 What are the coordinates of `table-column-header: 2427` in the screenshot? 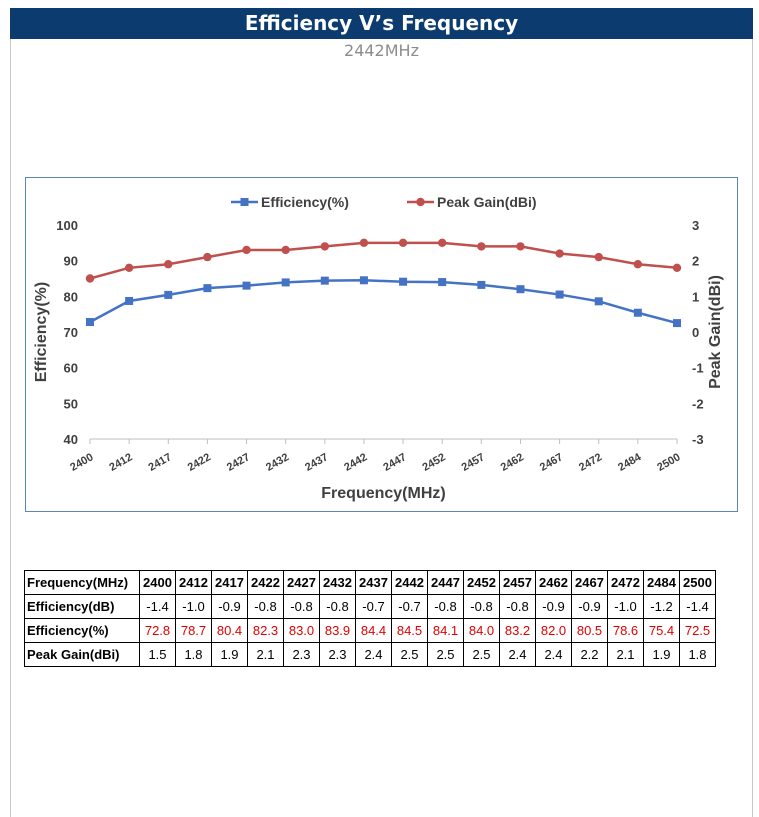 It's located at (301, 582).